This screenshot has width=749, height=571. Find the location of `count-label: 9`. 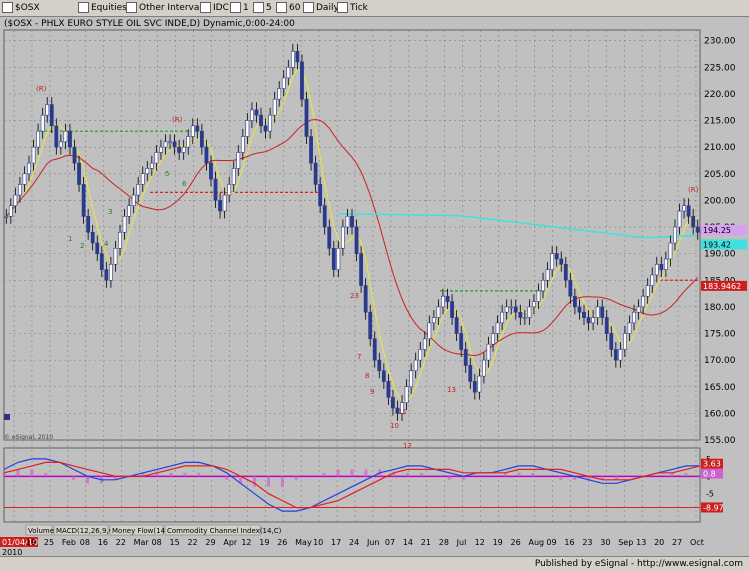

count-label: 9 is located at coordinates (372, 392).